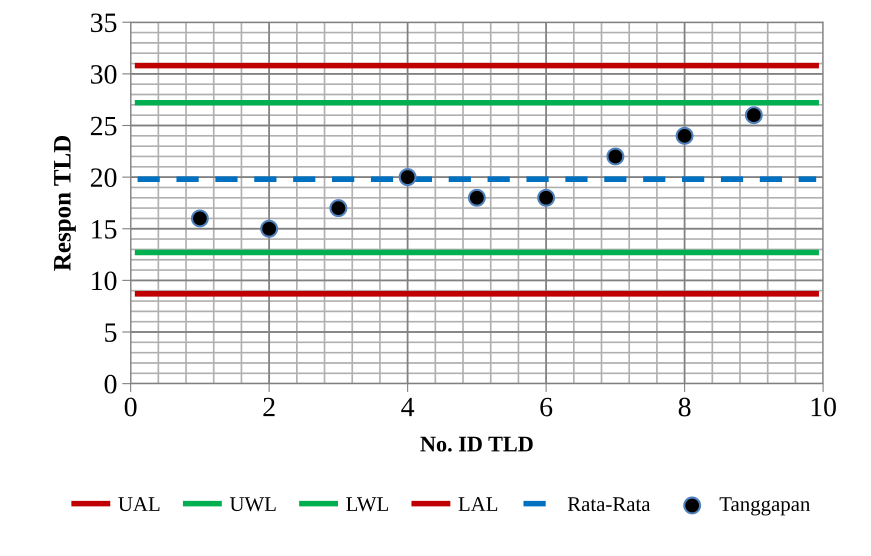 This screenshot has height=556, width=871. Describe the element at coordinates (269, 407) in the screenshot. I see `x-tick-label: 2` at that location.